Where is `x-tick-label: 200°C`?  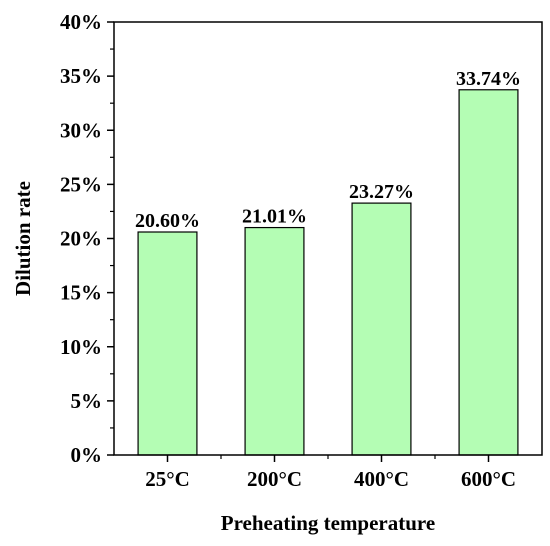 x-tick-label: 200°C is located at coordinates (274, 479).